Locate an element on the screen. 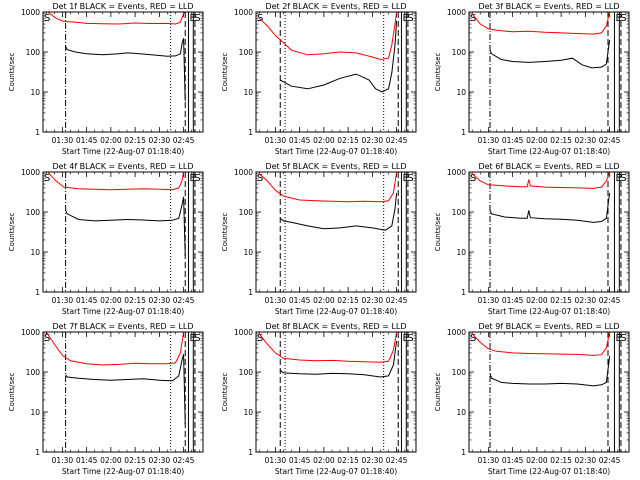 Image resolution: width=640 pixels, height=480 pixels. det7-plot-frame is located at coordinates (123, 392).